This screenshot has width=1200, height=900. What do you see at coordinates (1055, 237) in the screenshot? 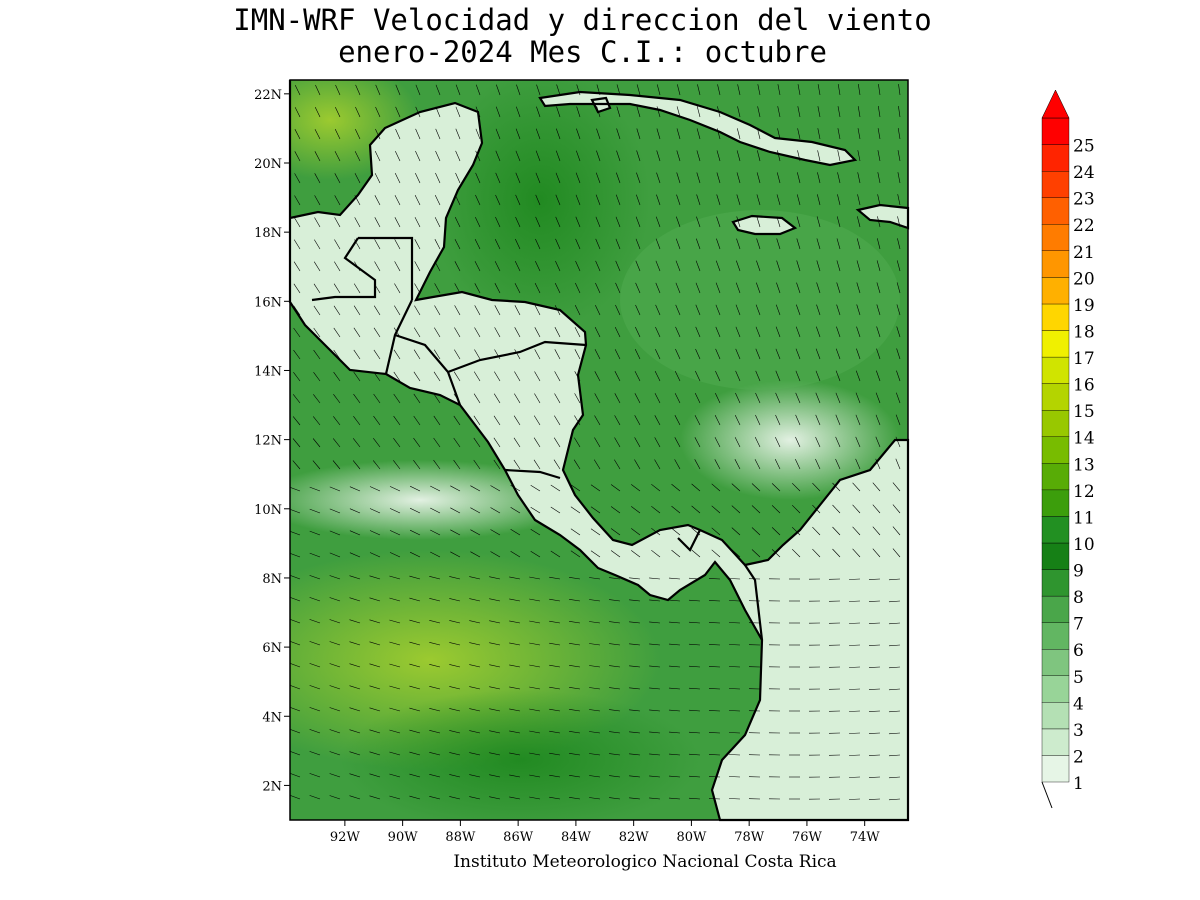
I see `colorbar-swatch` at bounding box center [1055, 237].